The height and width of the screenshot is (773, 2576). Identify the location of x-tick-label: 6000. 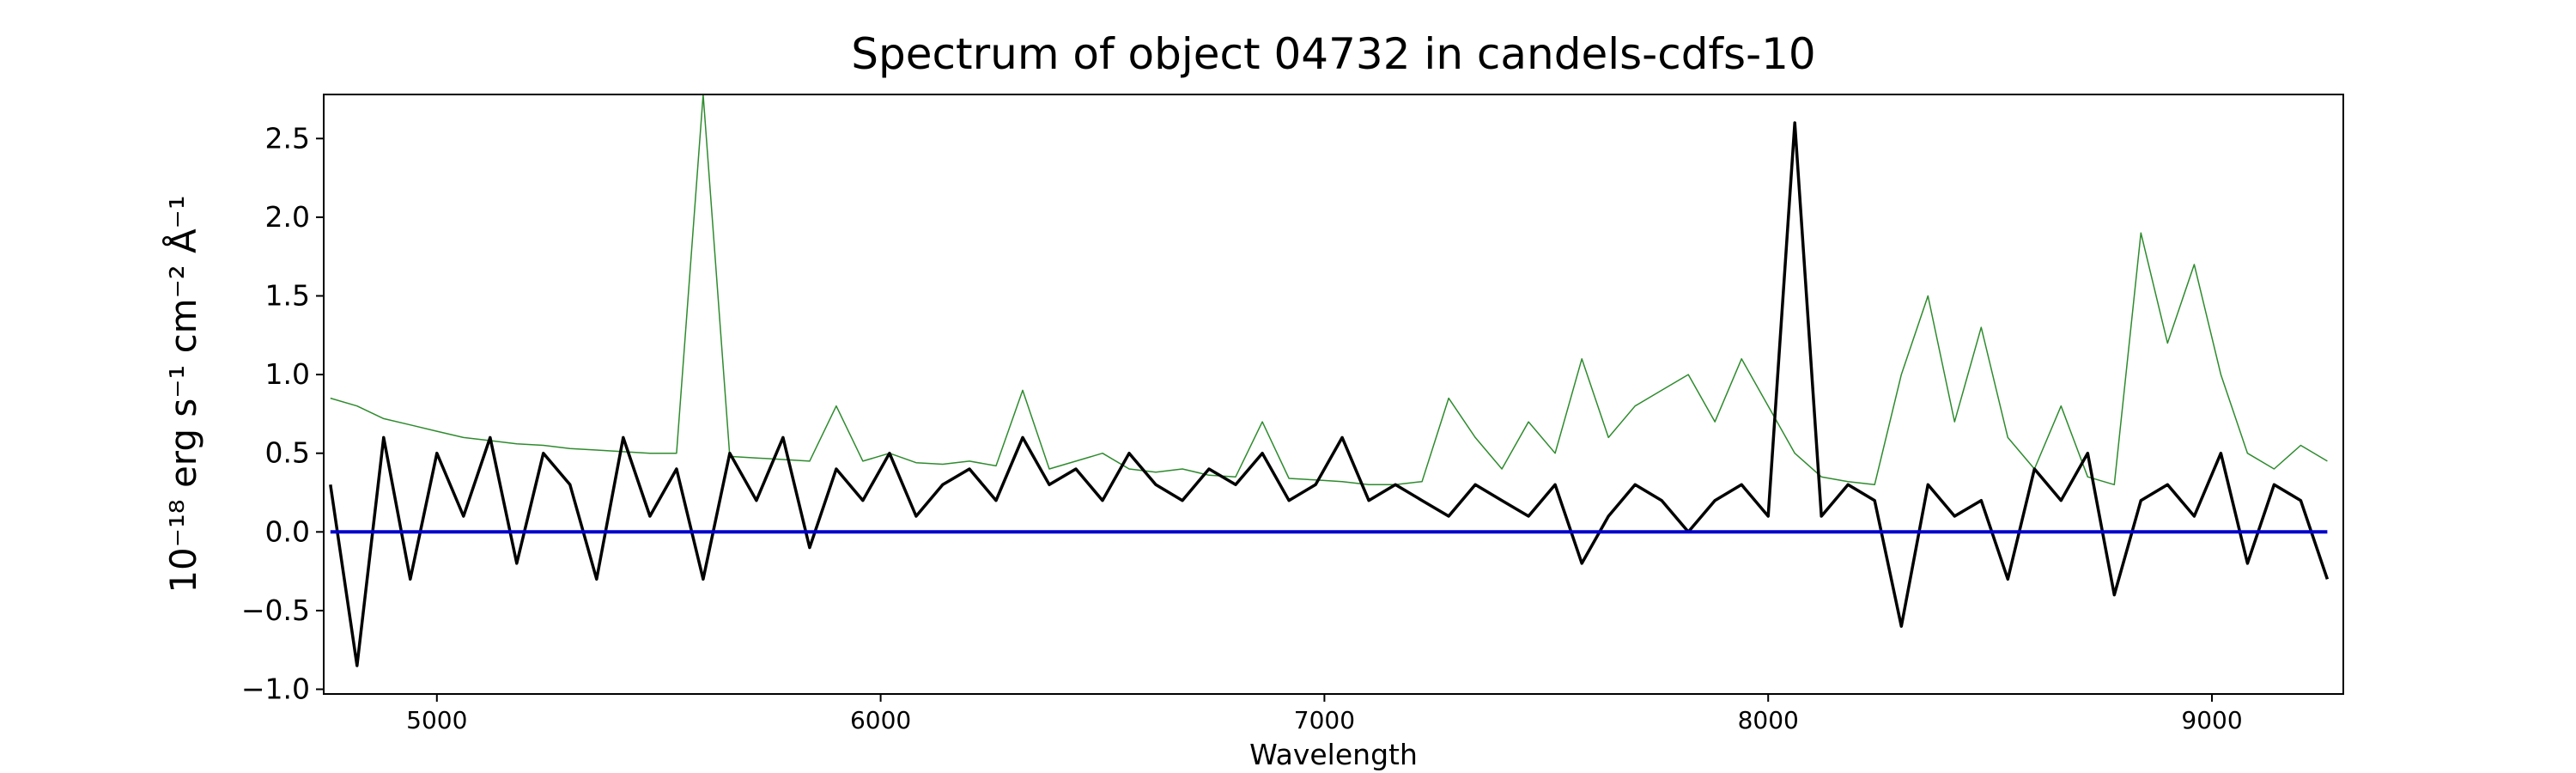
(881, 720).